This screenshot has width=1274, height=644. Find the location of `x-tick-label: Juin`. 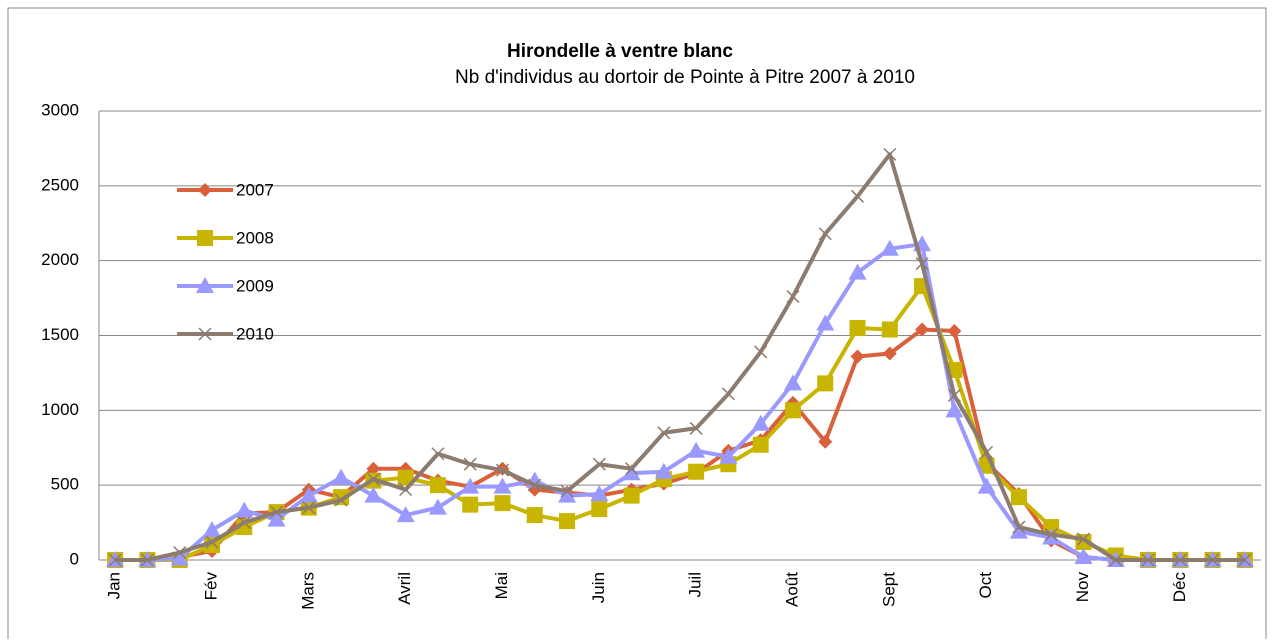

x-tick-label: Juin is located at coordinates (598, 587).